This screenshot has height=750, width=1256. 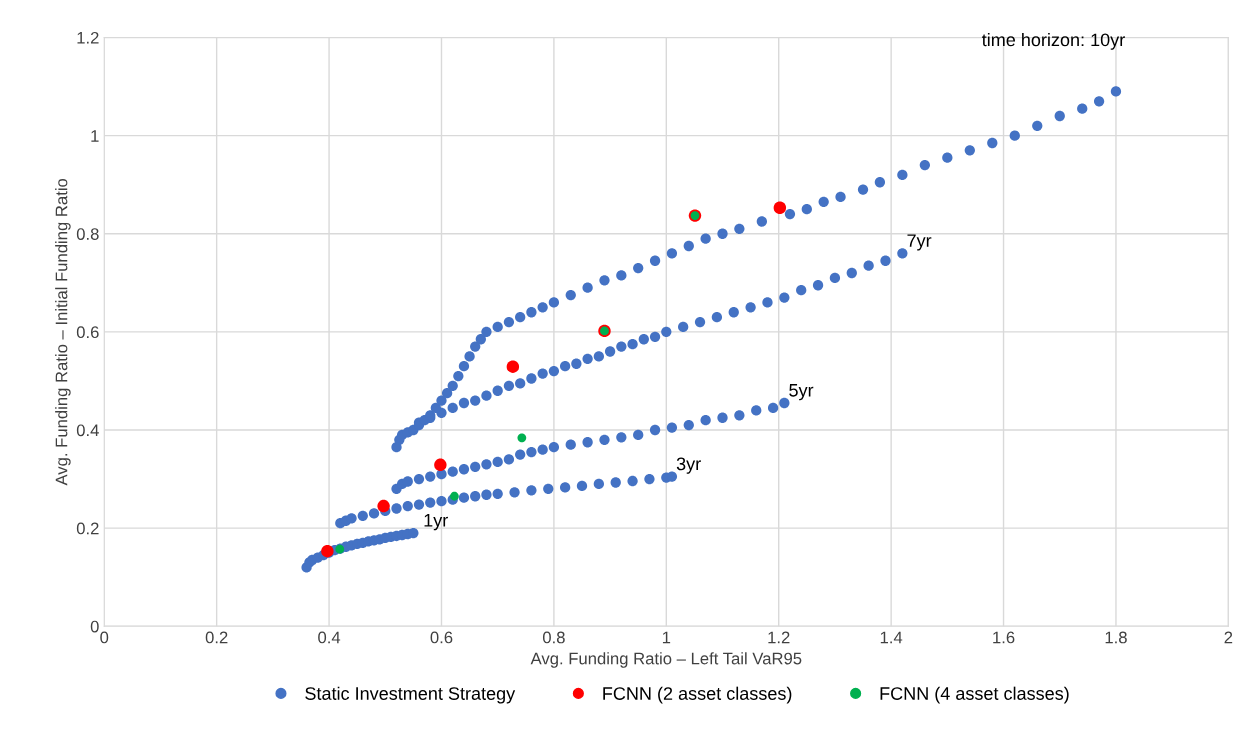 What do you see at coordinates (410, 695) in the screenshot?
I see `legend-label: Static Investment Strategy` at bounding box center [410, 695].